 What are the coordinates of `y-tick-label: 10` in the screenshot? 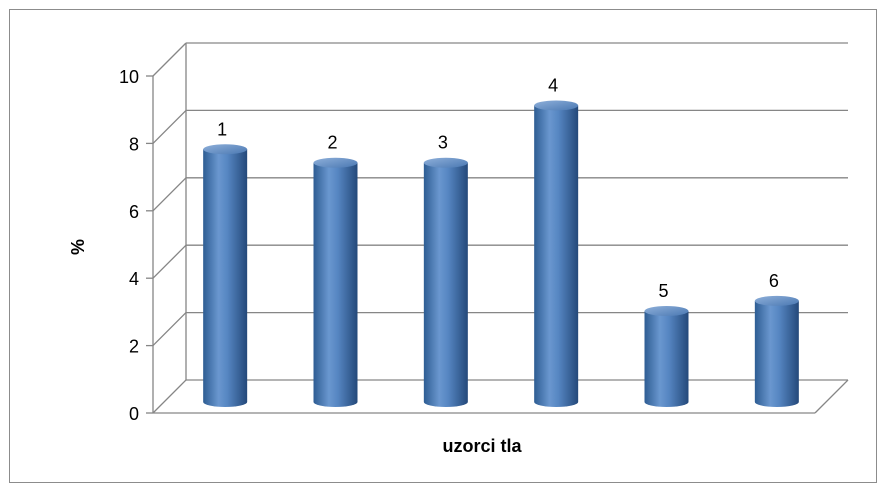 It's located at (129, 77).